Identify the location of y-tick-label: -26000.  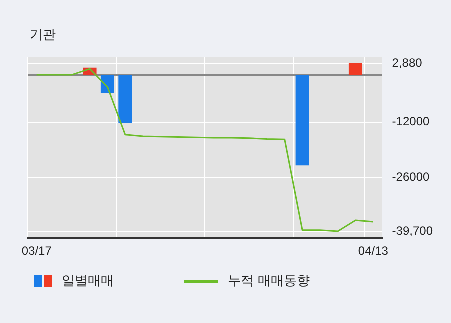
(411, 177).